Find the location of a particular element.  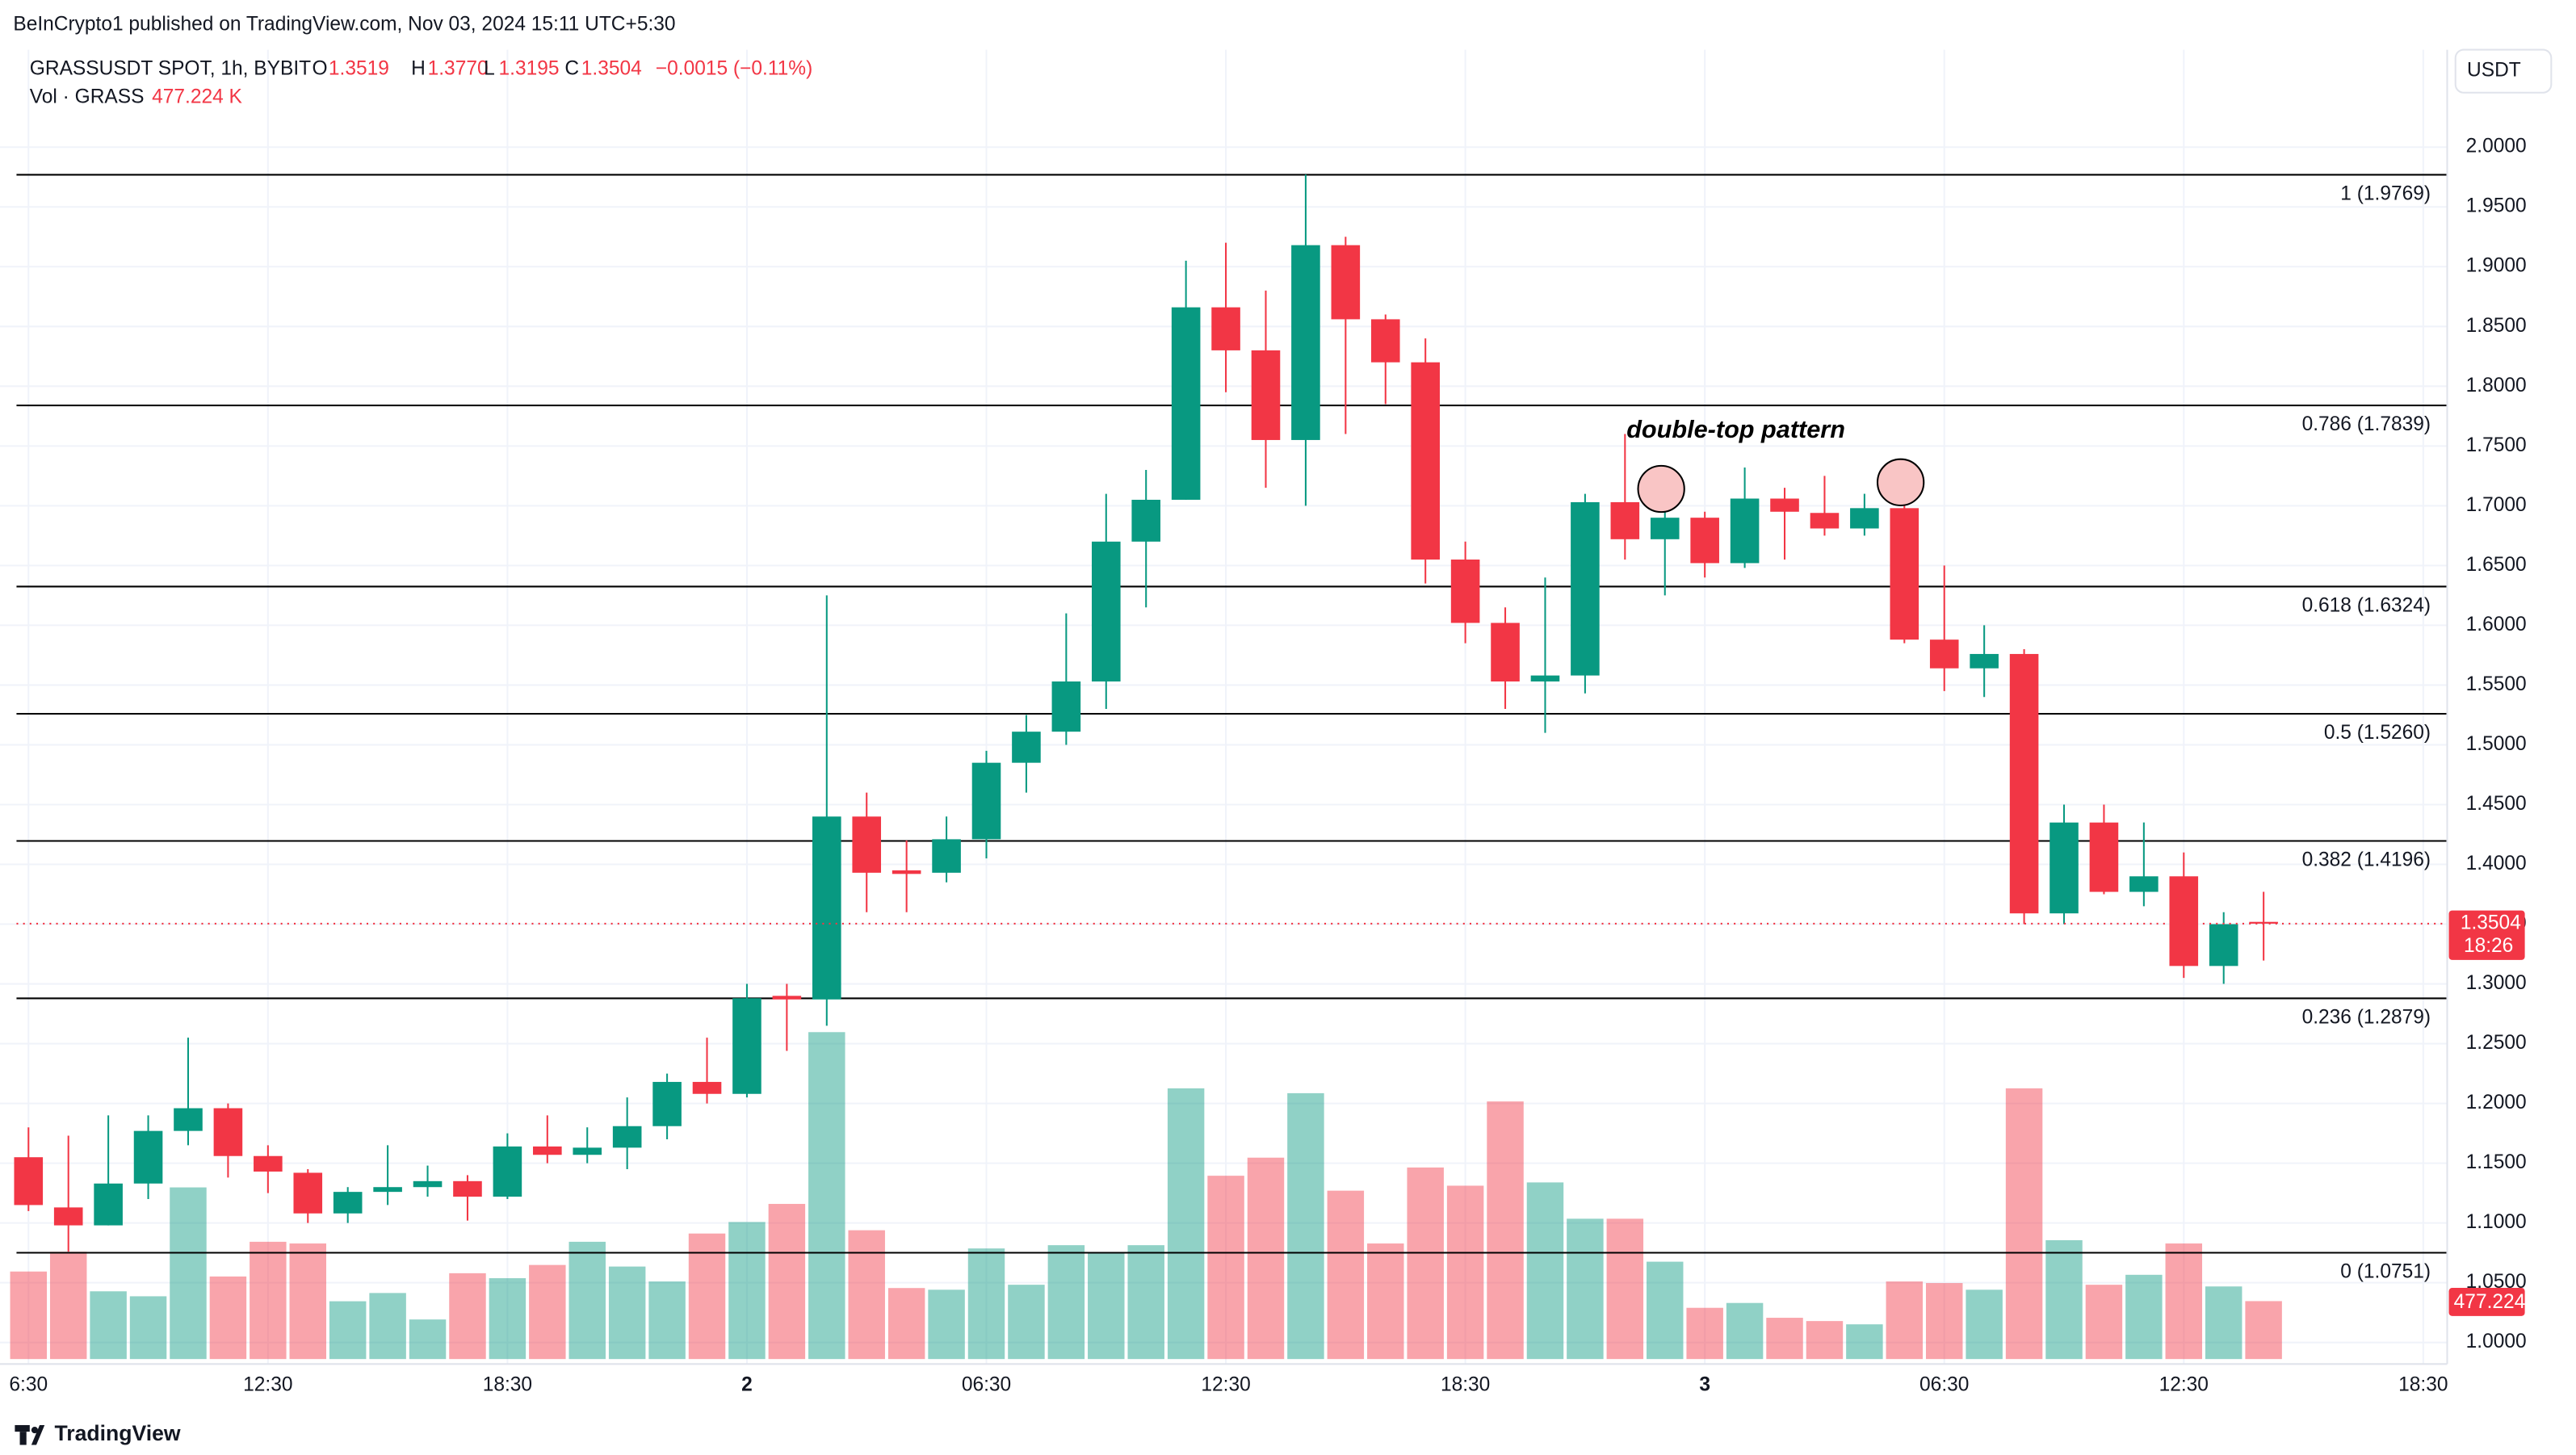

price-badge-value: 1.3504 is located at coordinates (2491, 922).